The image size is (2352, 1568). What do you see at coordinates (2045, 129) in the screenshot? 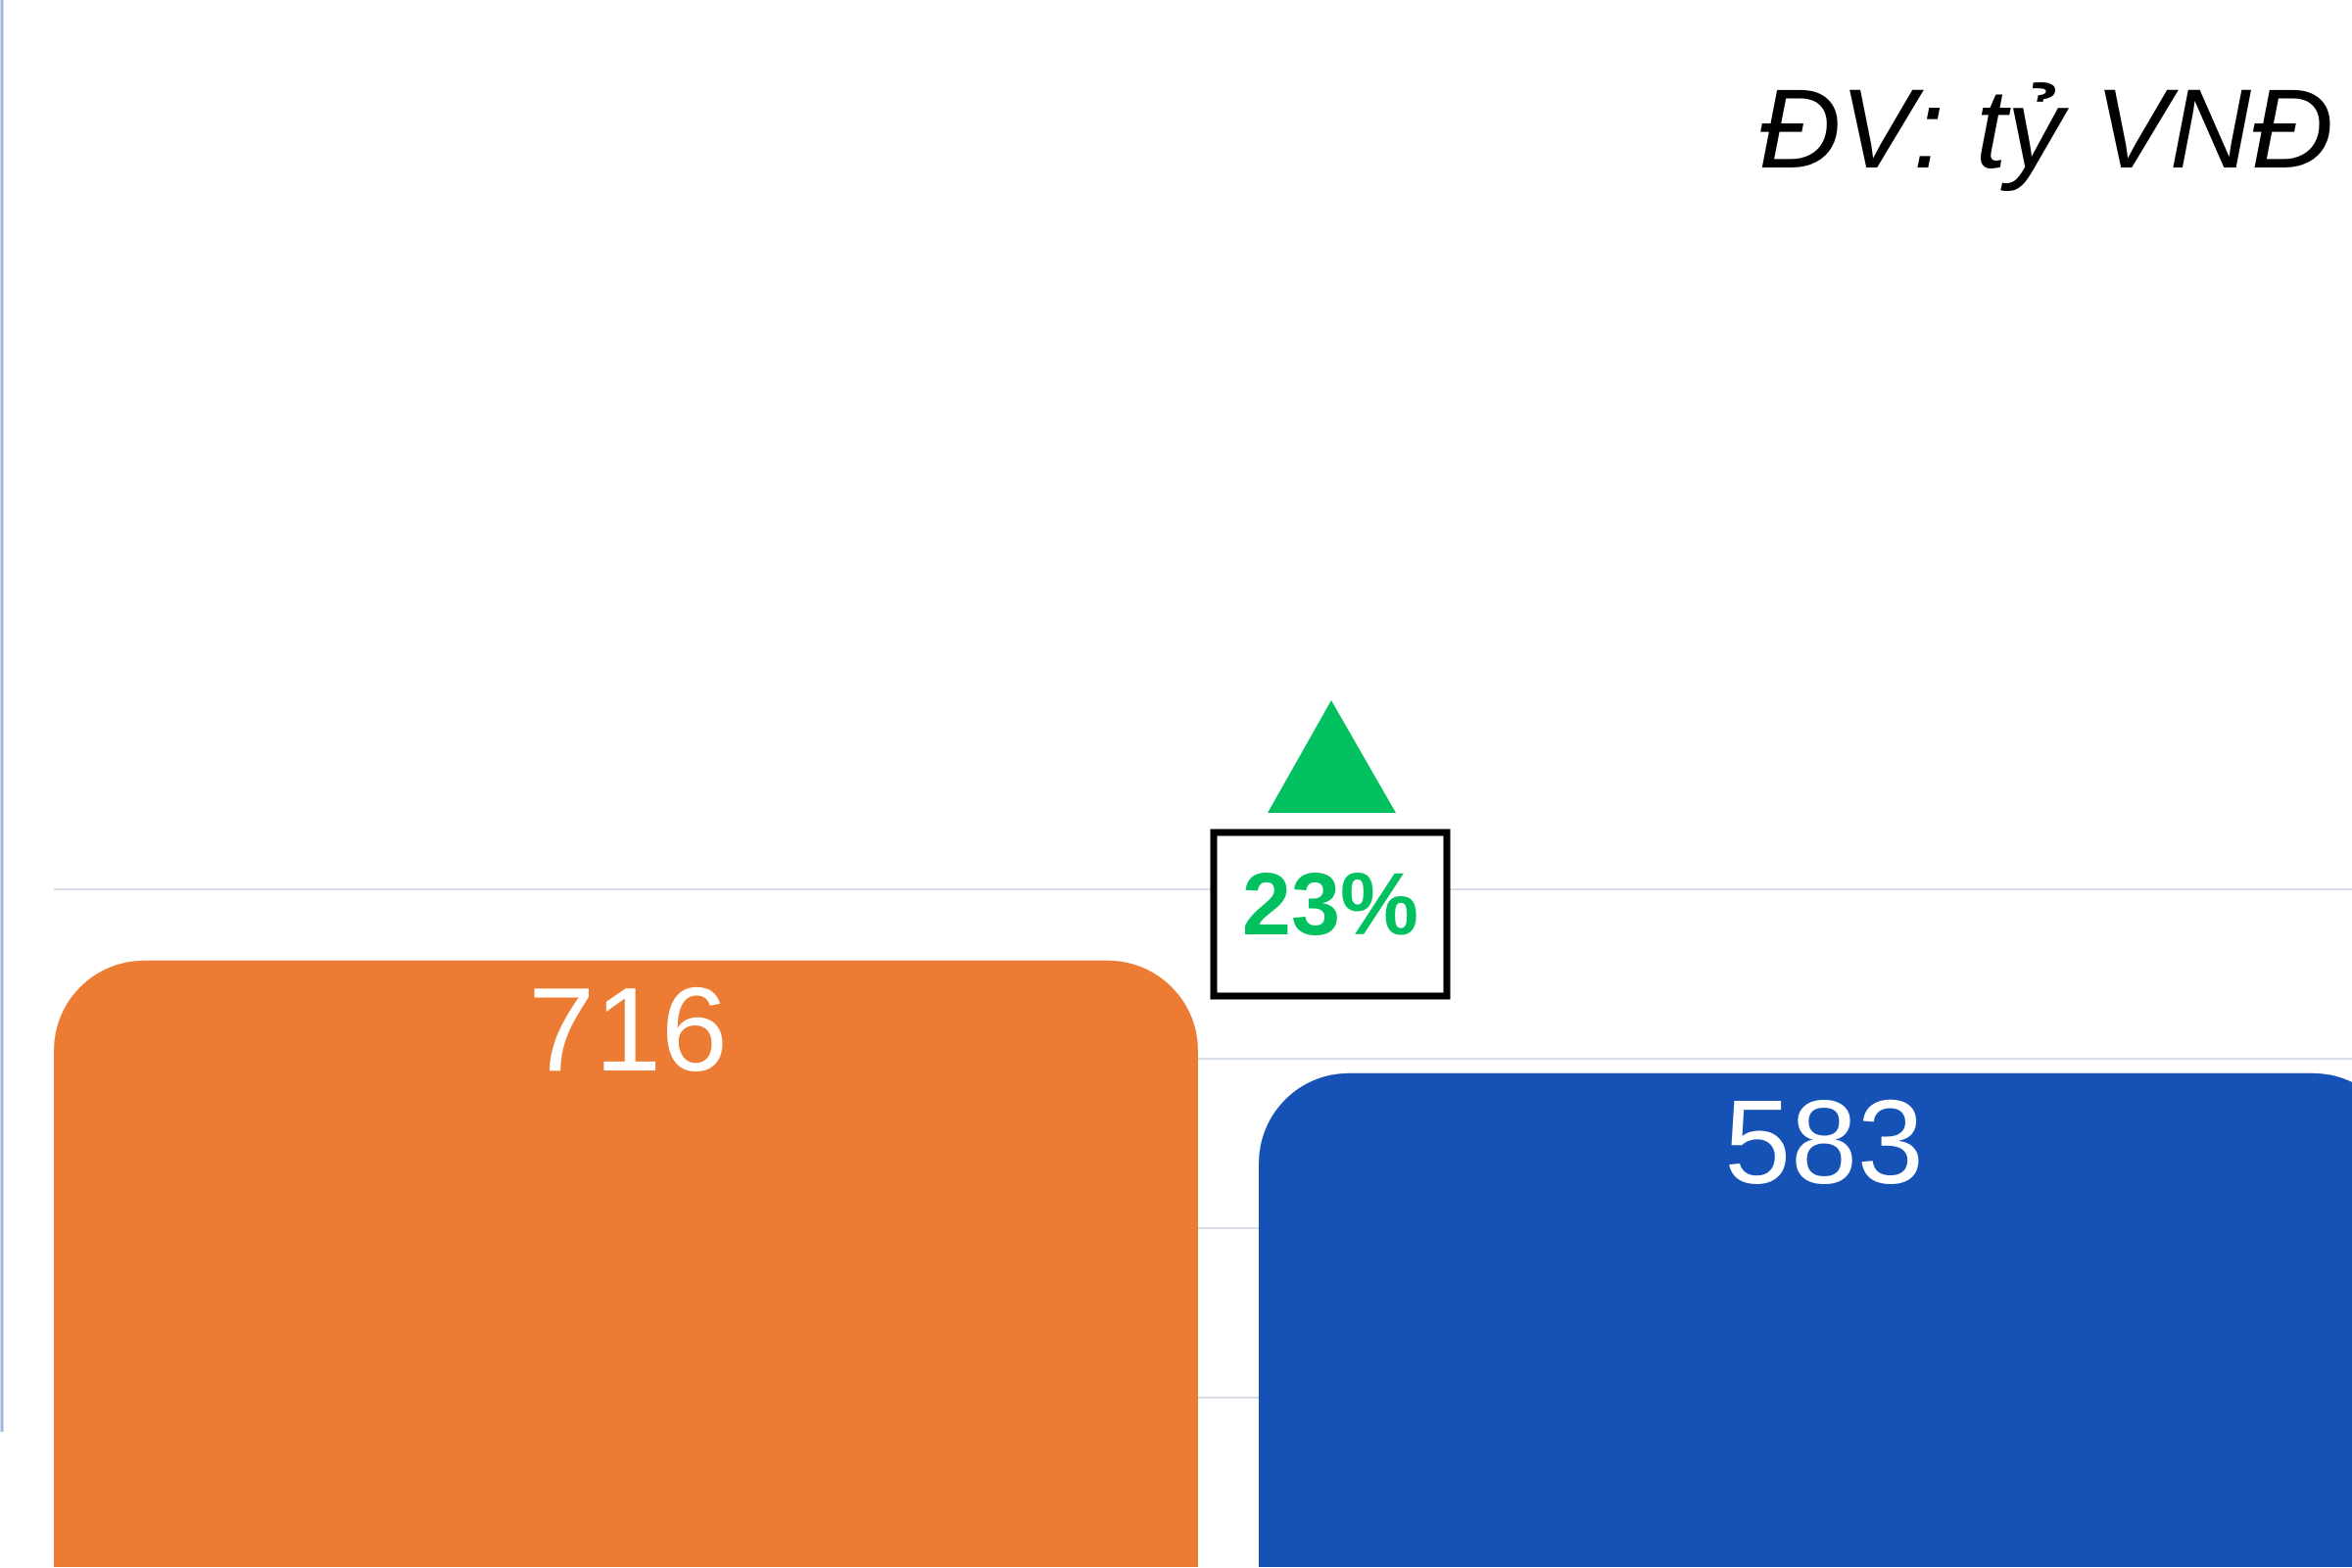
I see `unit-label: ĐV: tỷ VNĐ` at bounding box center [2045, 129].